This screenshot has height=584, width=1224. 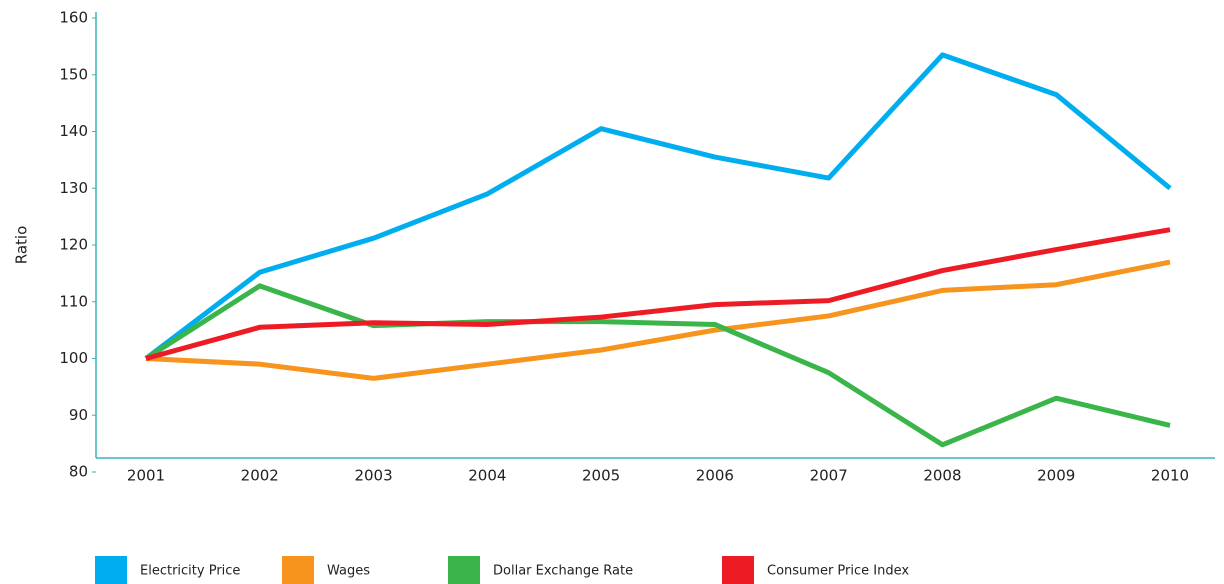 I want to click on y-tick-label: 130, so click(x=73, y=188).